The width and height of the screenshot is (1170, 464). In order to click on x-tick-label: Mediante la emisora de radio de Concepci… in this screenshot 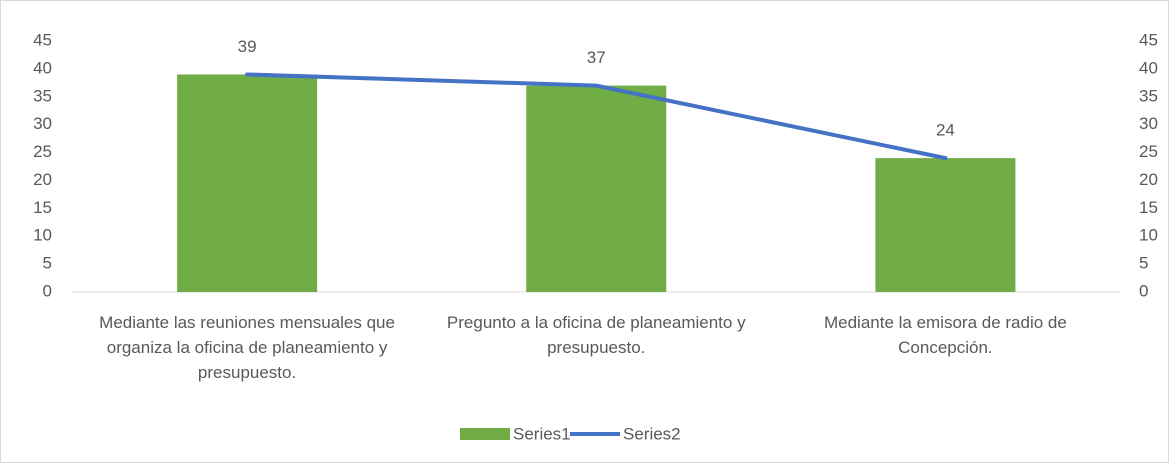, I will do `click(945, 335)`.